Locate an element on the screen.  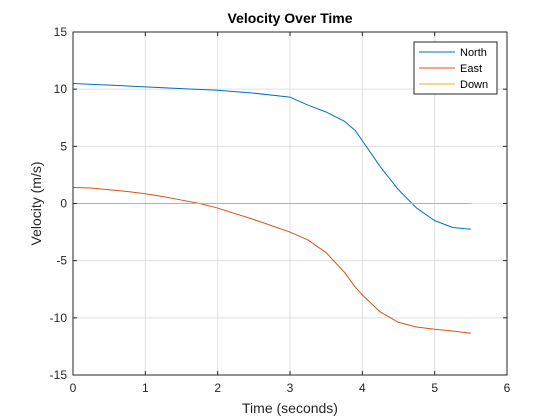
y-tick-label: -5 is located at coordinates (61, 261).